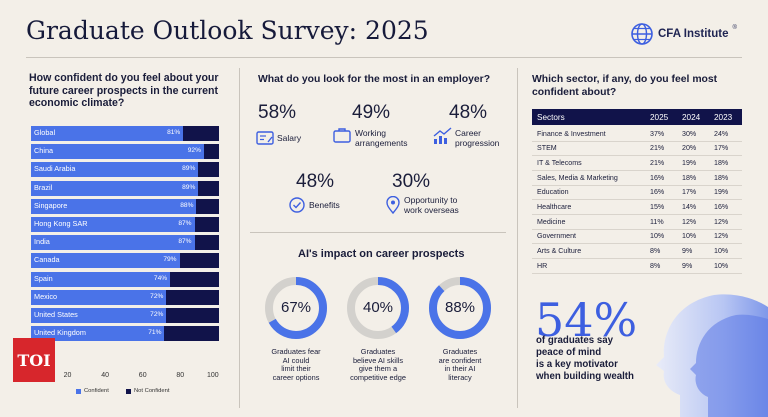  What do you see at coordinates (170, 260) in the screenshot?
I see `bar-value-label: 79%` at bounding box center [170, 260].